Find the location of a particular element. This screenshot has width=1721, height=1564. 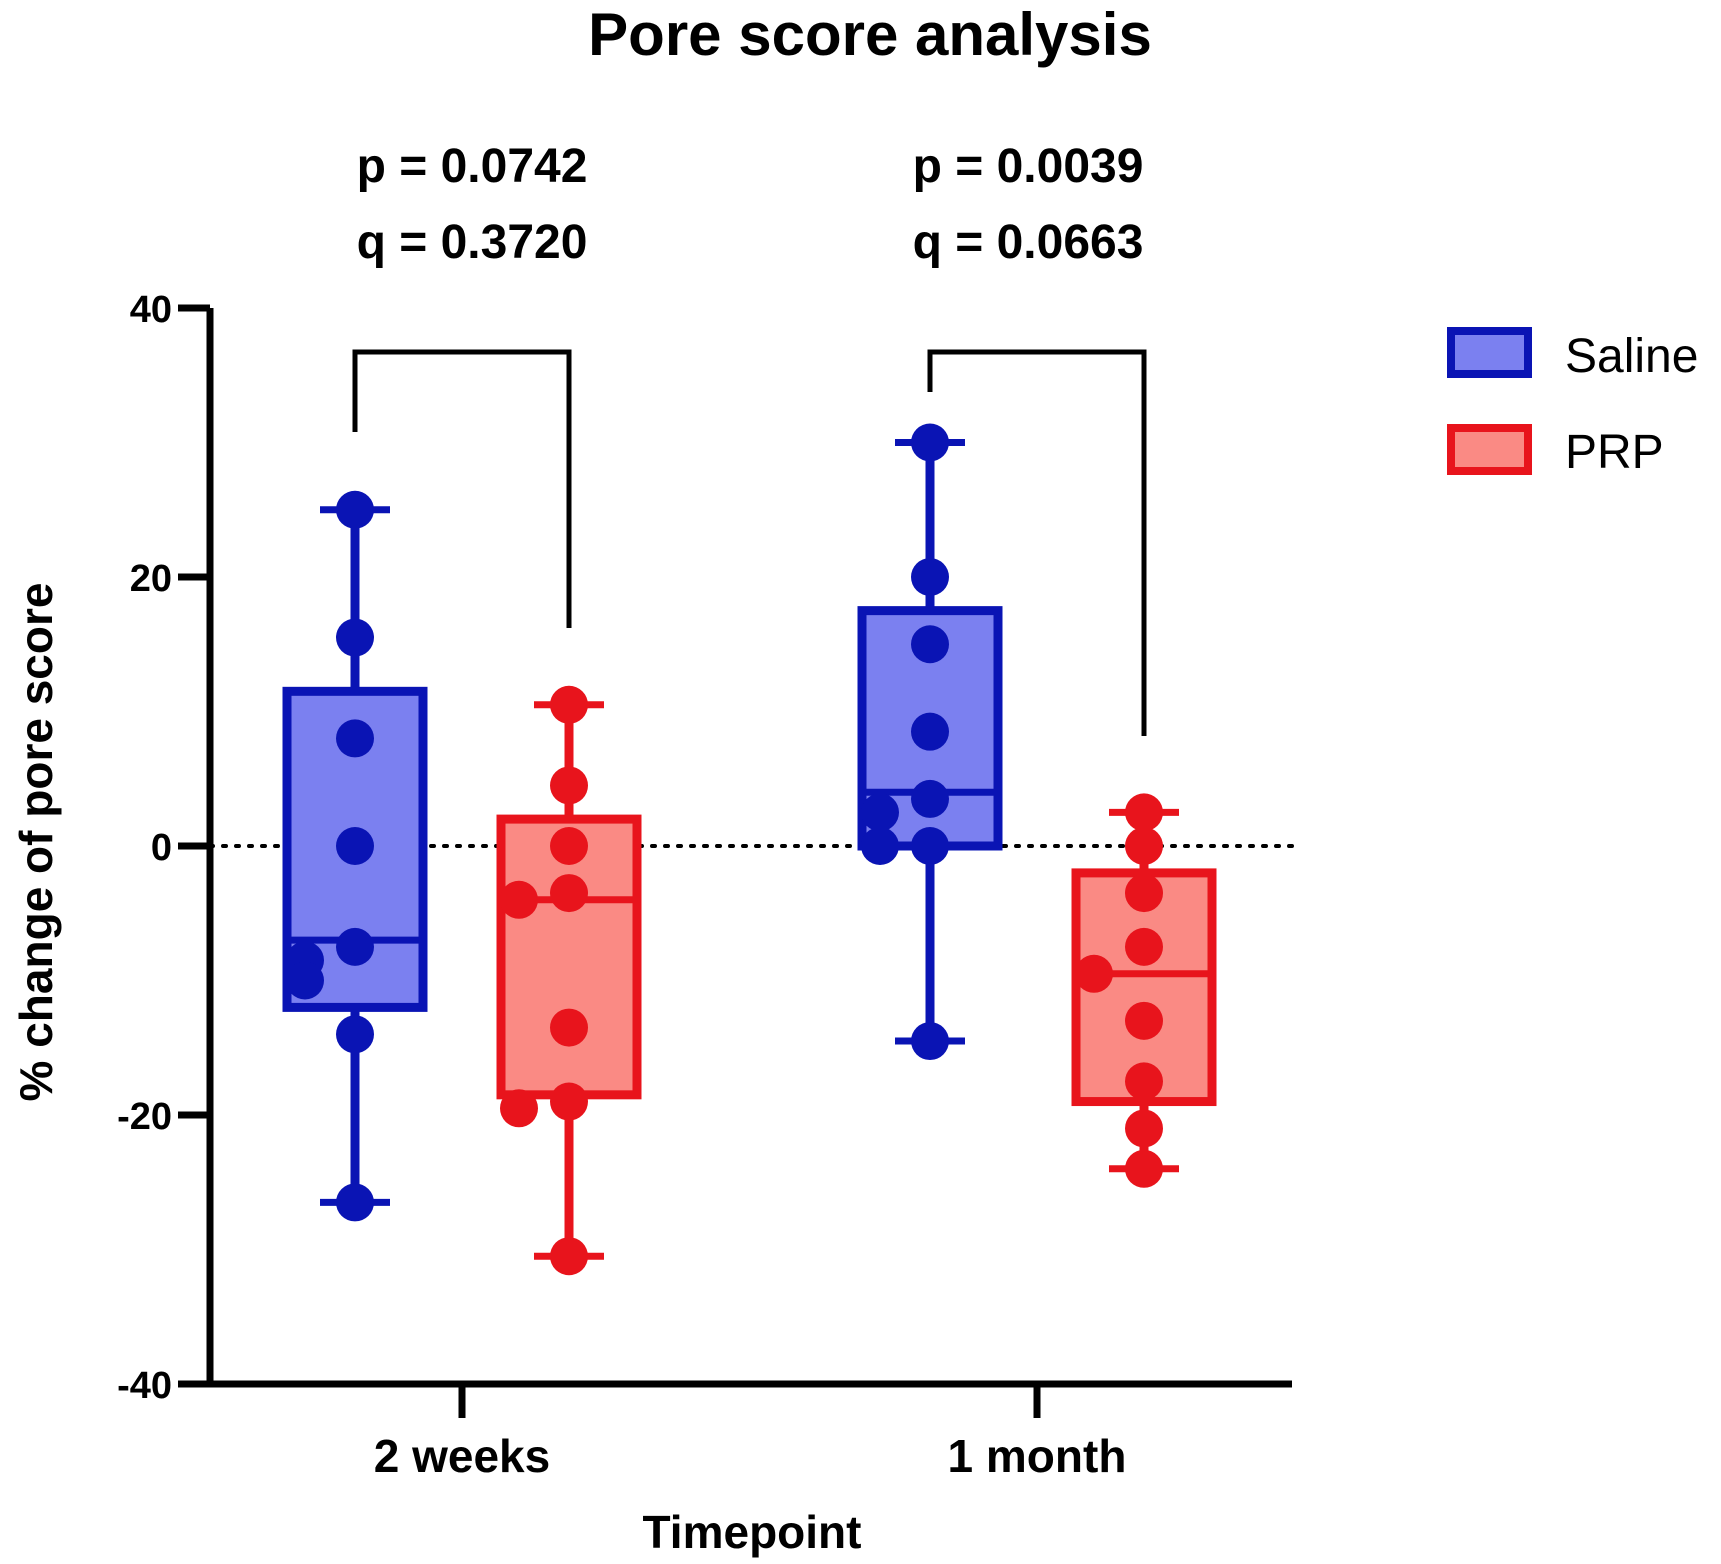

significance-bracket-2-weeks is located at coordinates (462, 488).